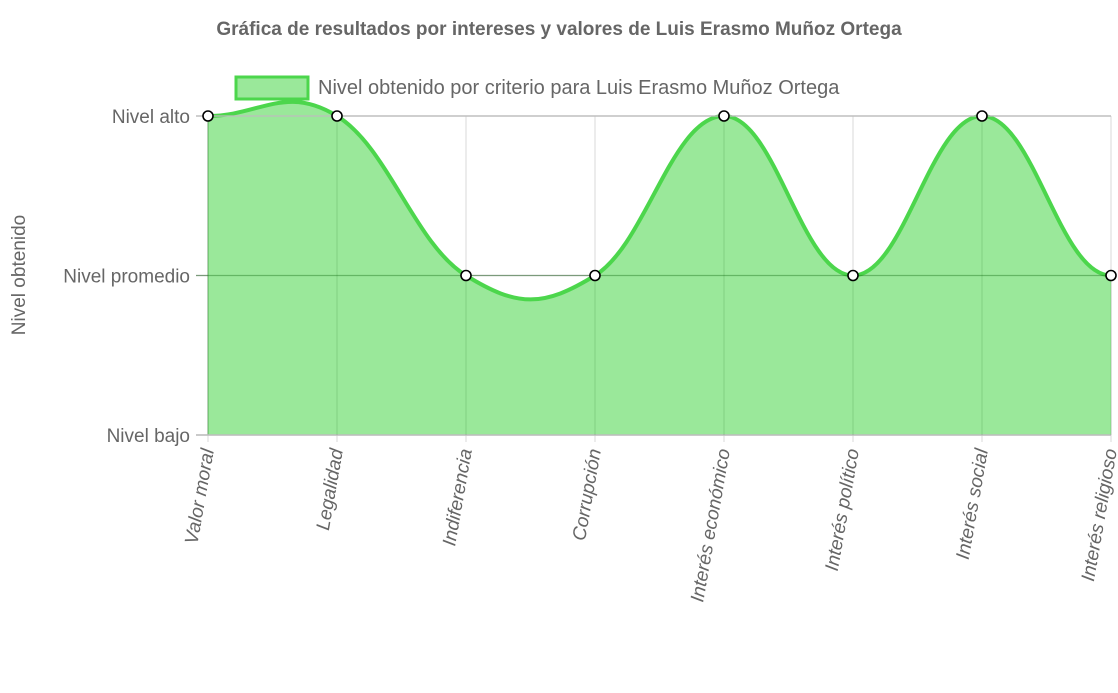 The height and width of the screenshot is (693, 1118). I want to click on x-tick-label: Interés político, so click(843, 509).